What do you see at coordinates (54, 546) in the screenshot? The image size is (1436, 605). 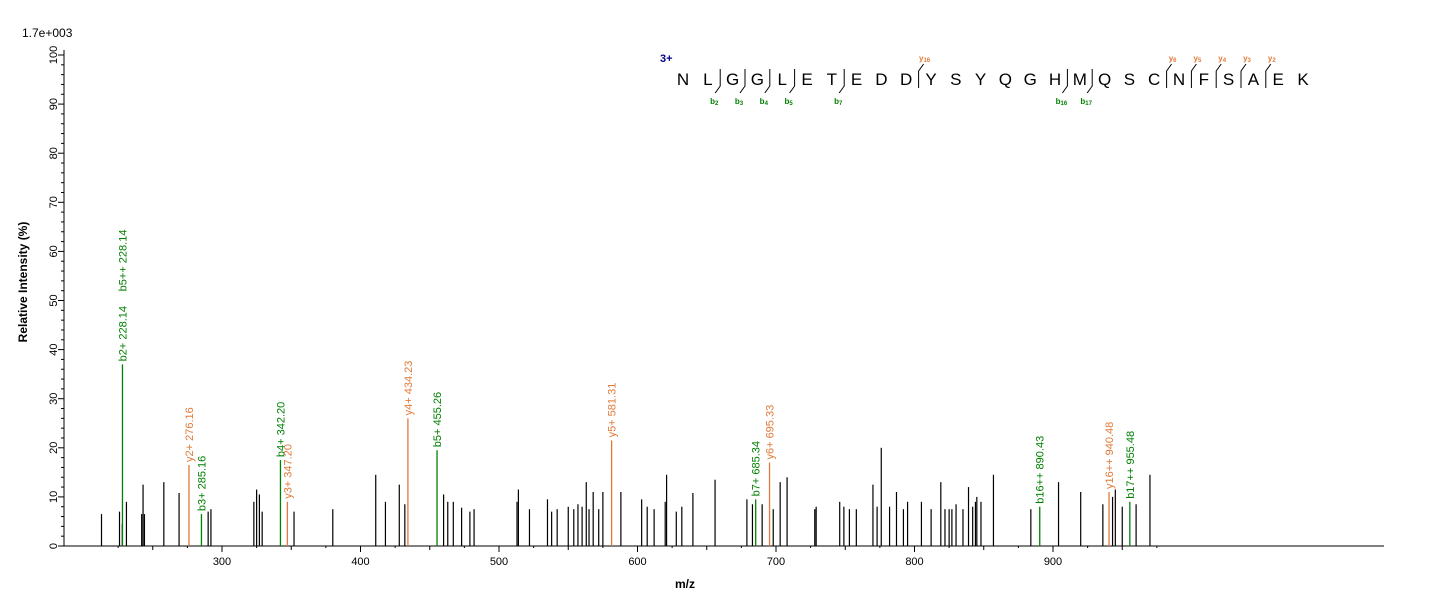 I see `y-tick-label: 0` at bounding box center [54, 546].